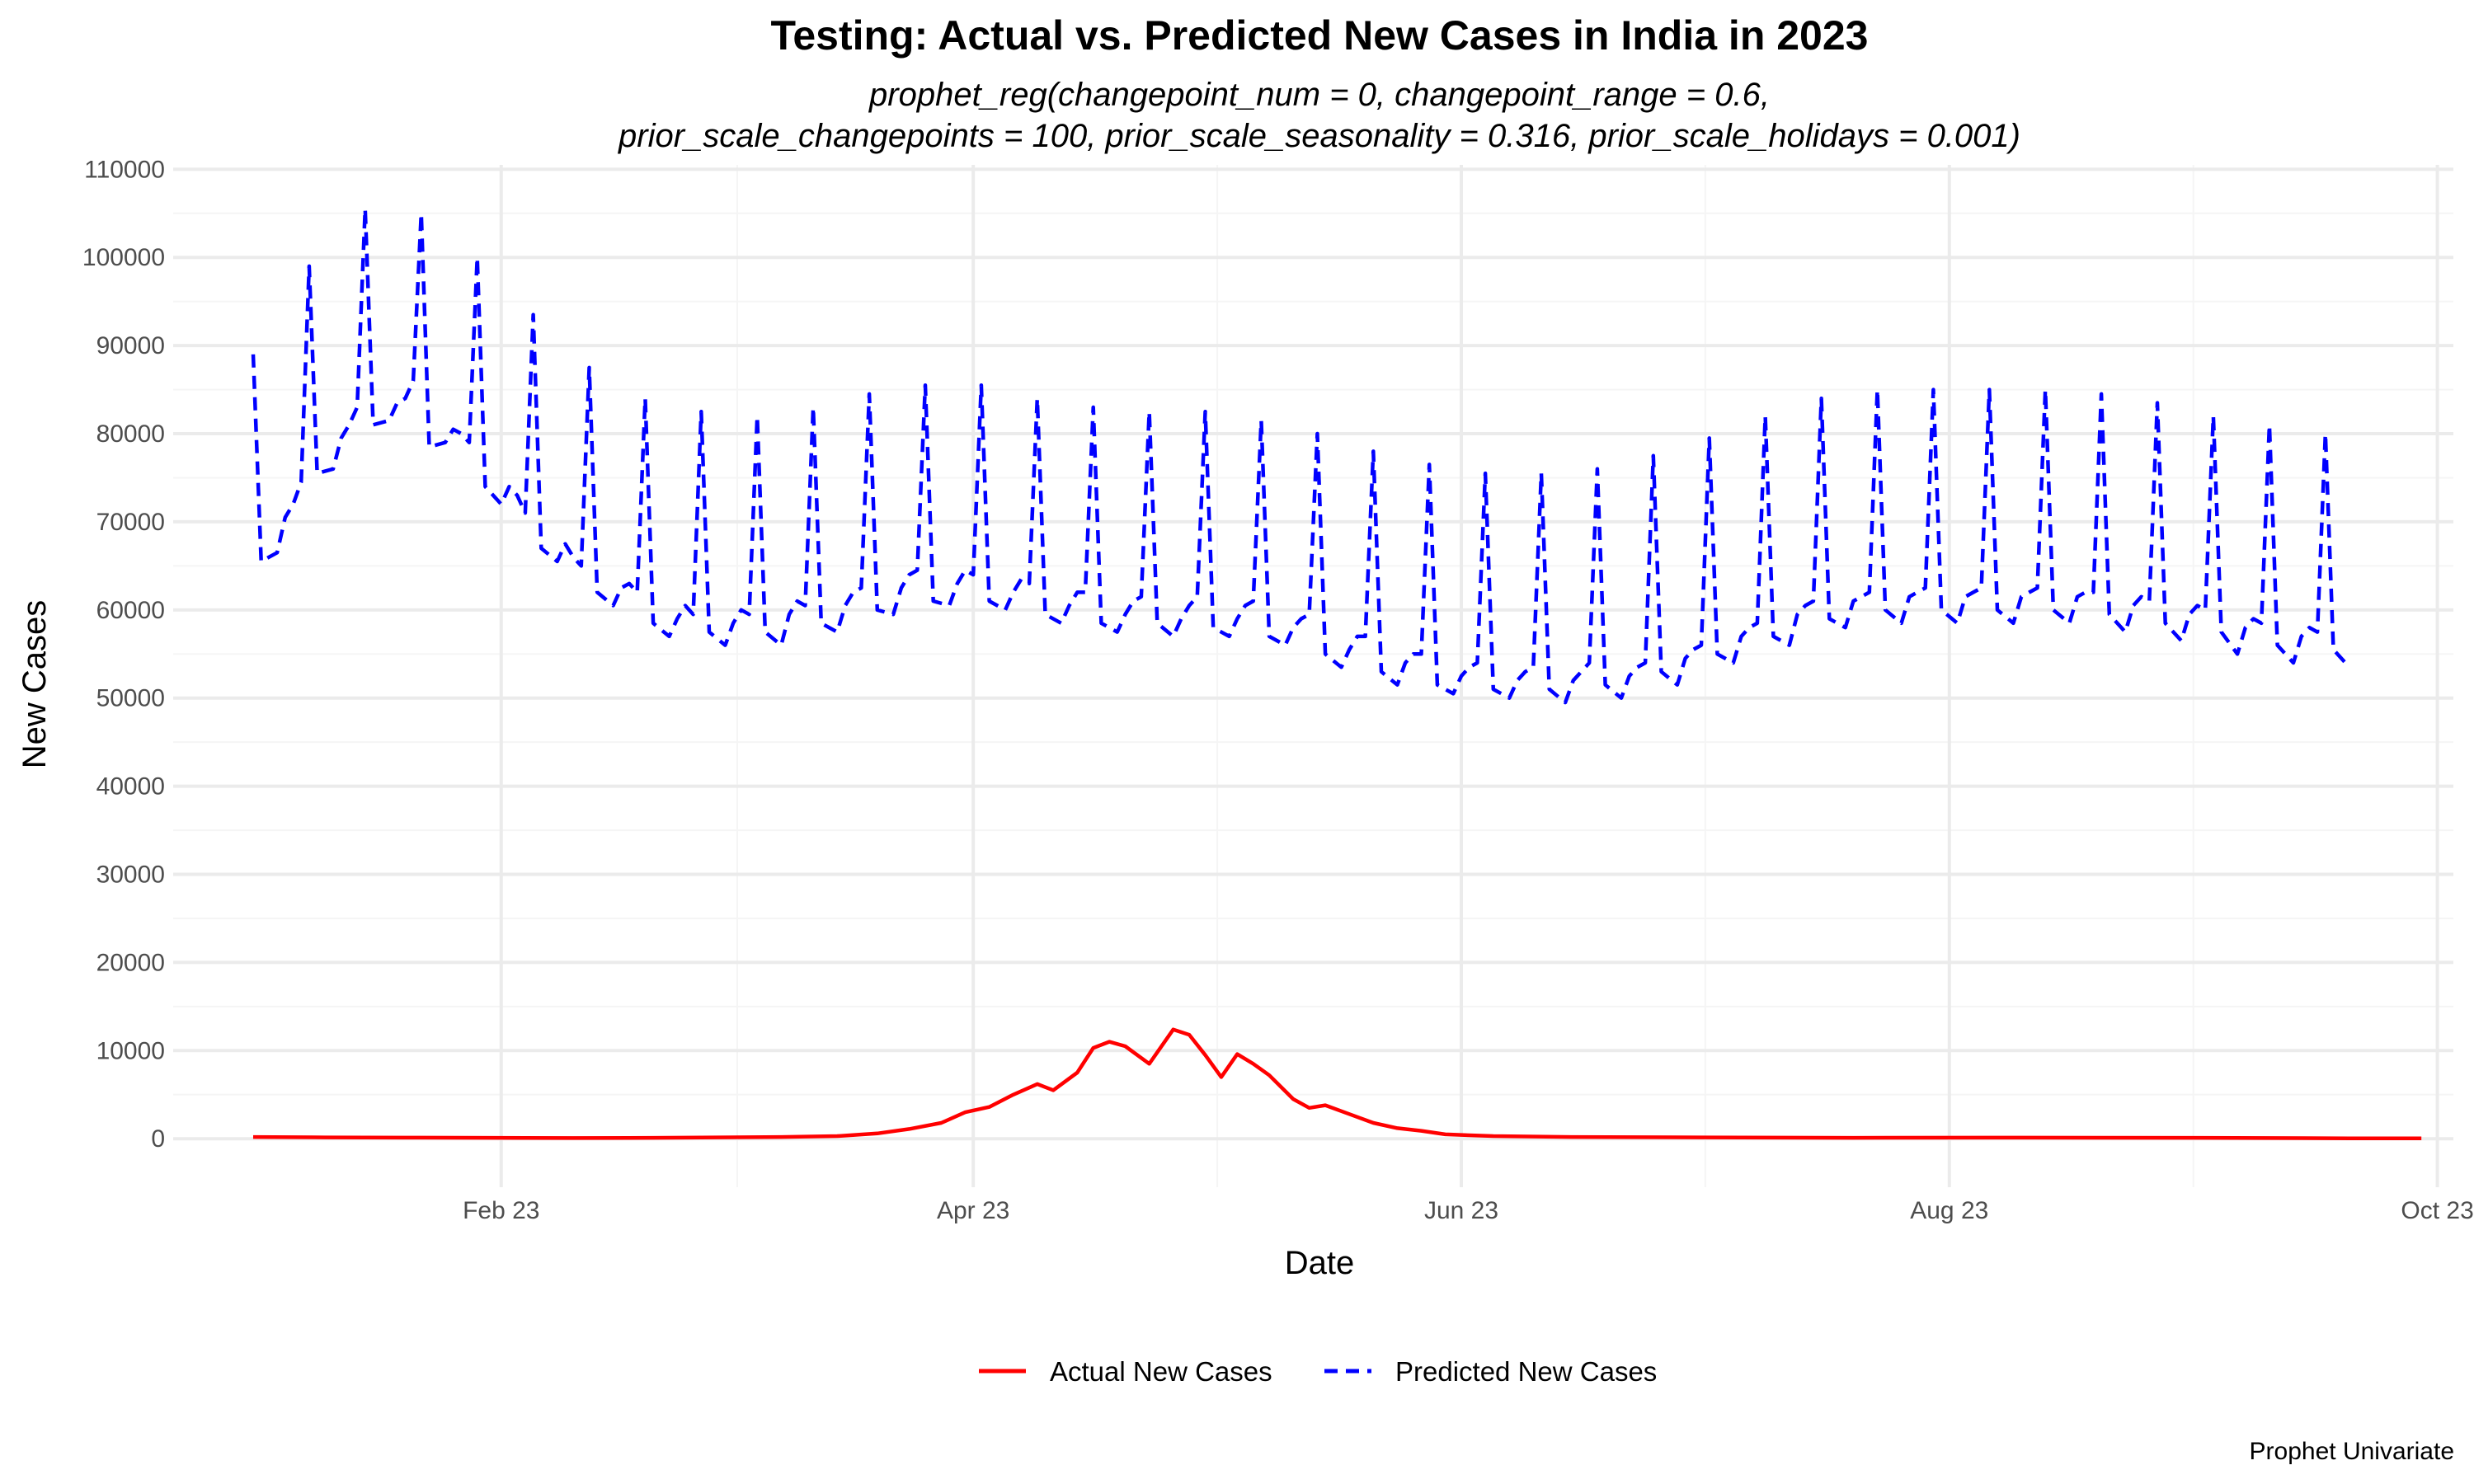 This screenshot has height=1484, width=2474. Describe the element at coordinates (1949, 1210) in the screenshot. I see `x-tick-label: Aug 23` at that location.